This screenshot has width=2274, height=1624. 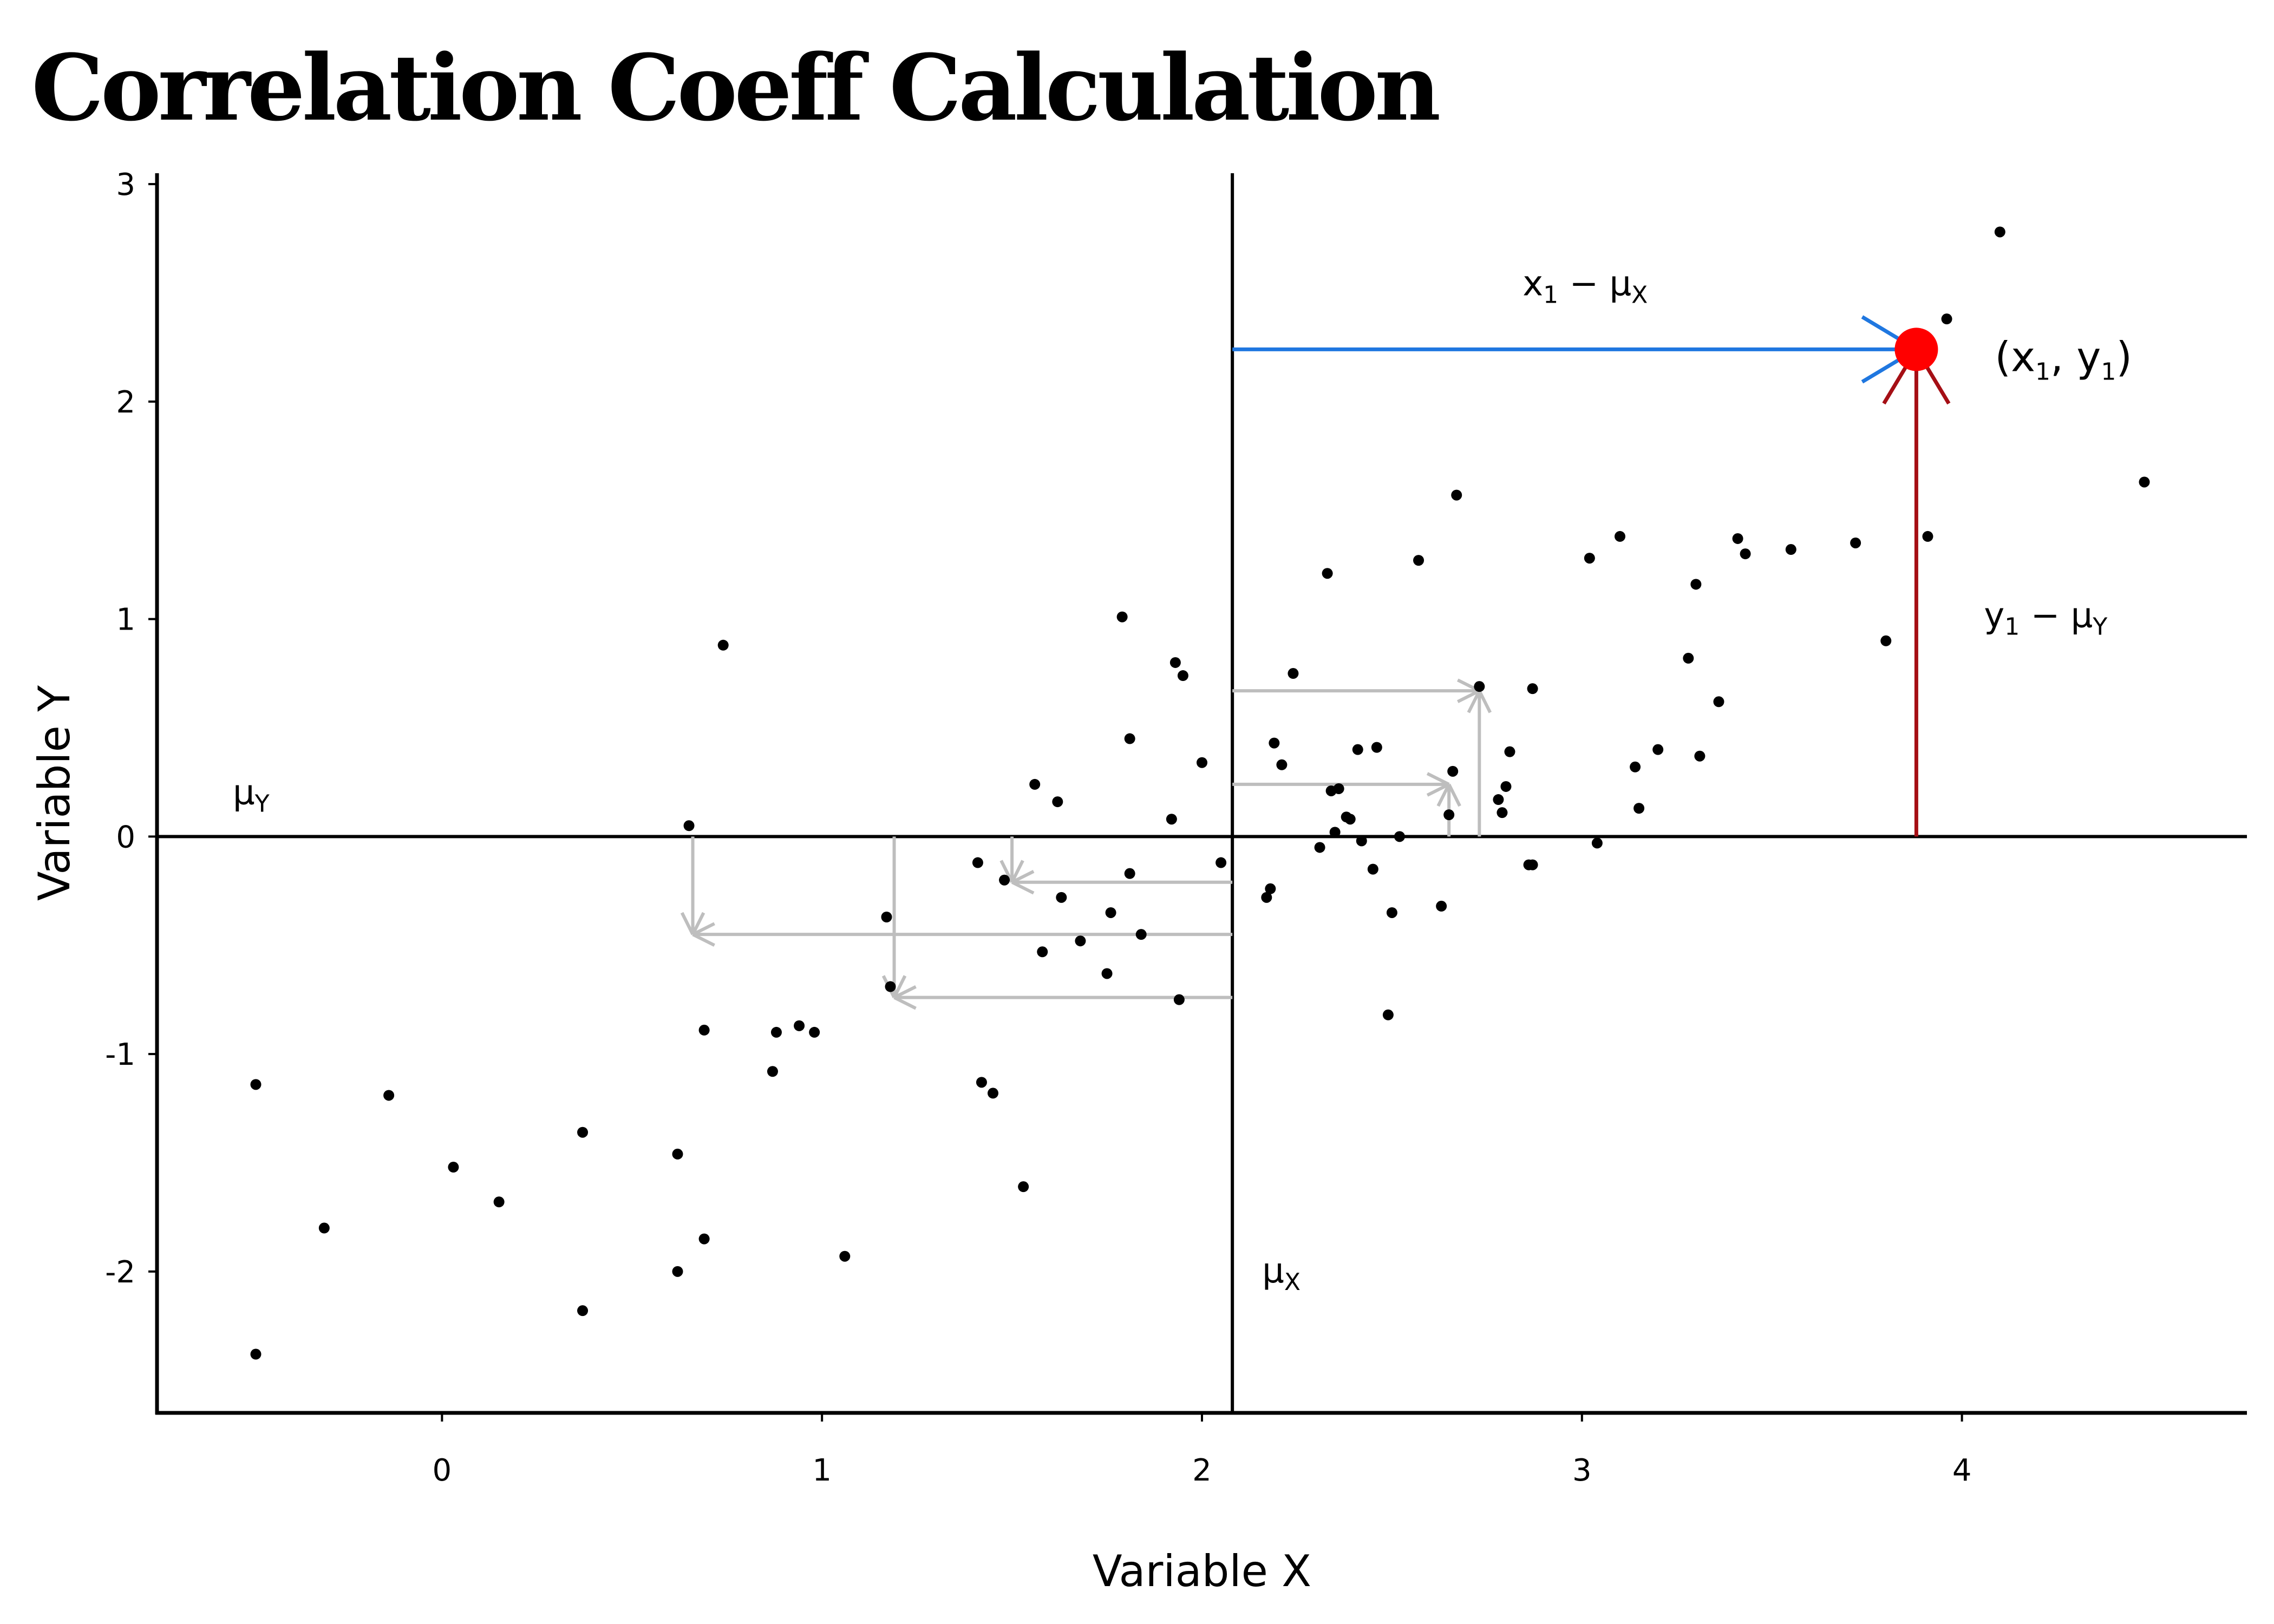 I want to click on deviation-x-label-part: X, so click(x=1640, y=295).